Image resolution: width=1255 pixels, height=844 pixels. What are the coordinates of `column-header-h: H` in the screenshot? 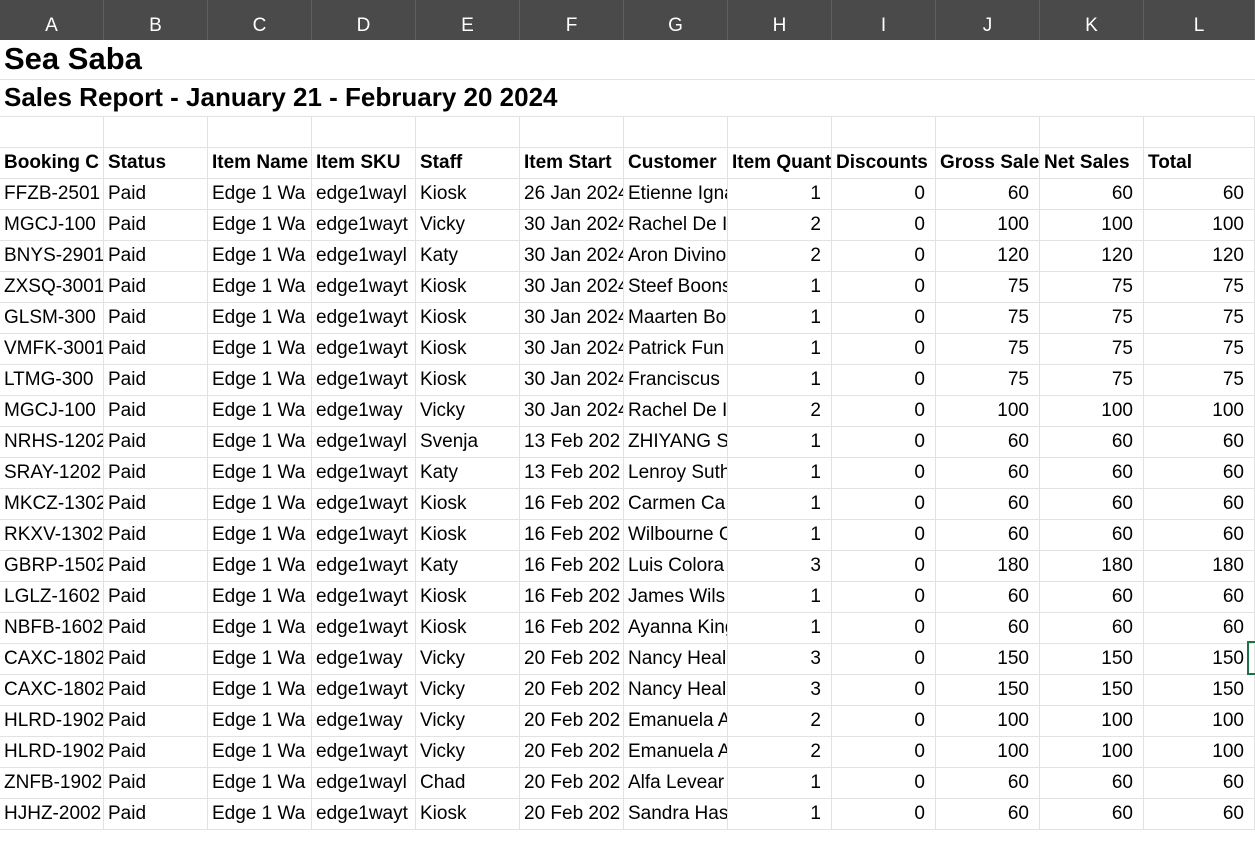 It's located at (780, 20).